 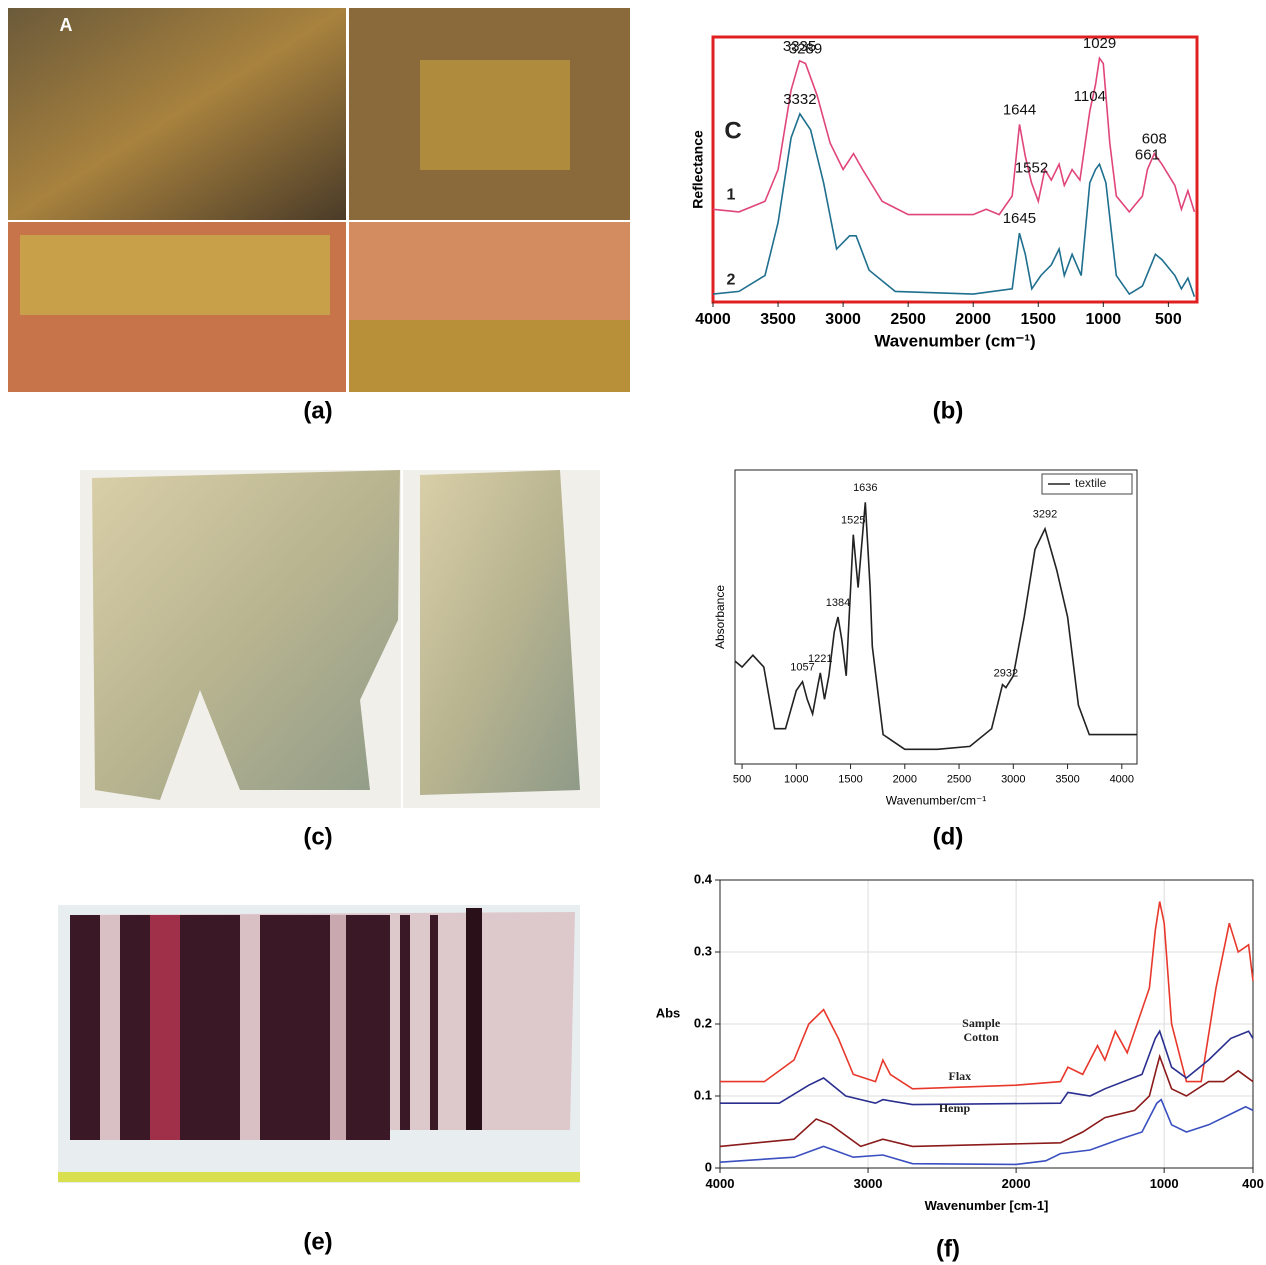 I want to click on peak-label: 1644, so click(x=1019, y=109).